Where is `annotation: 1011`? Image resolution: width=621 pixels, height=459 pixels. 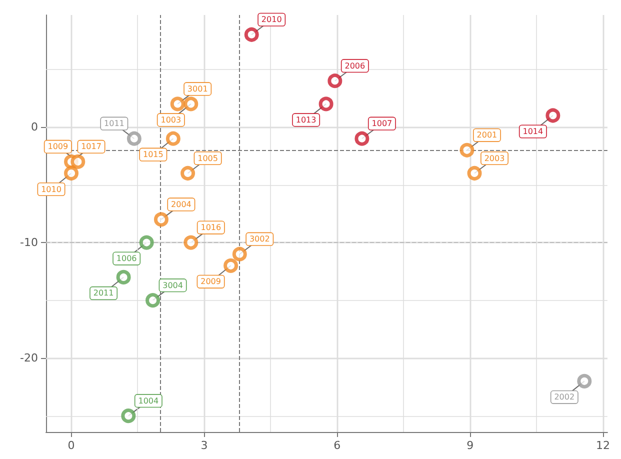
annotation: 1011 is located at coordinates (114, 123).